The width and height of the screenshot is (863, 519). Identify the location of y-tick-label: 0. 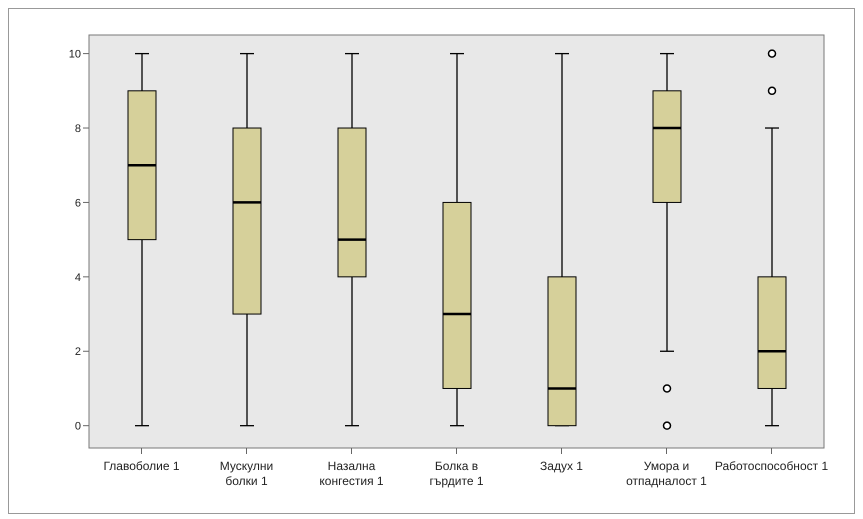
(77, 426).